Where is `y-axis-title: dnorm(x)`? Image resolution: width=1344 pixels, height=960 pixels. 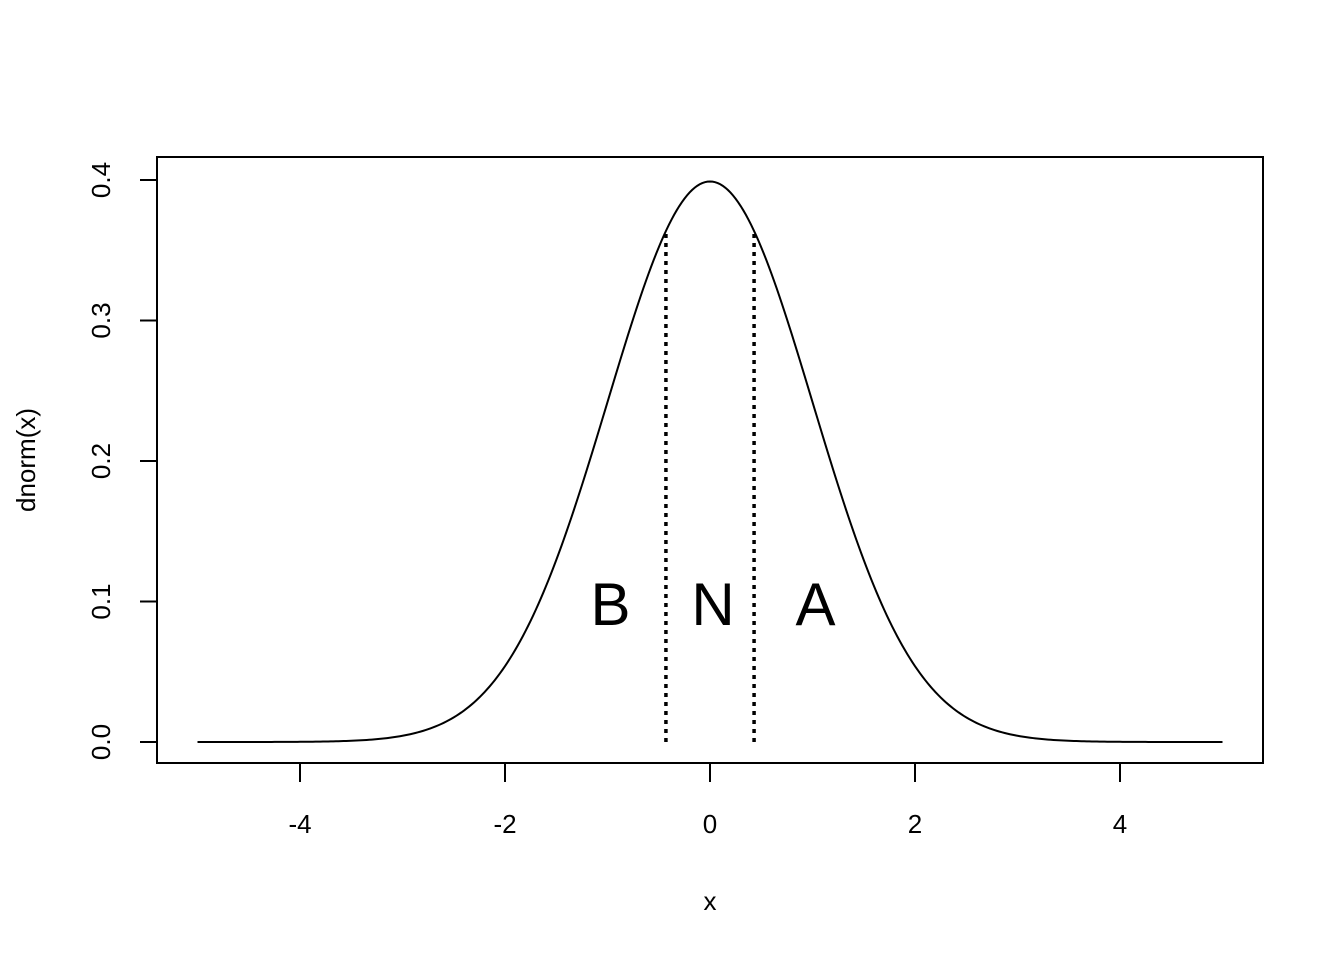 y-axis-title: dnorm(x) is located at coordinates (26, 460).